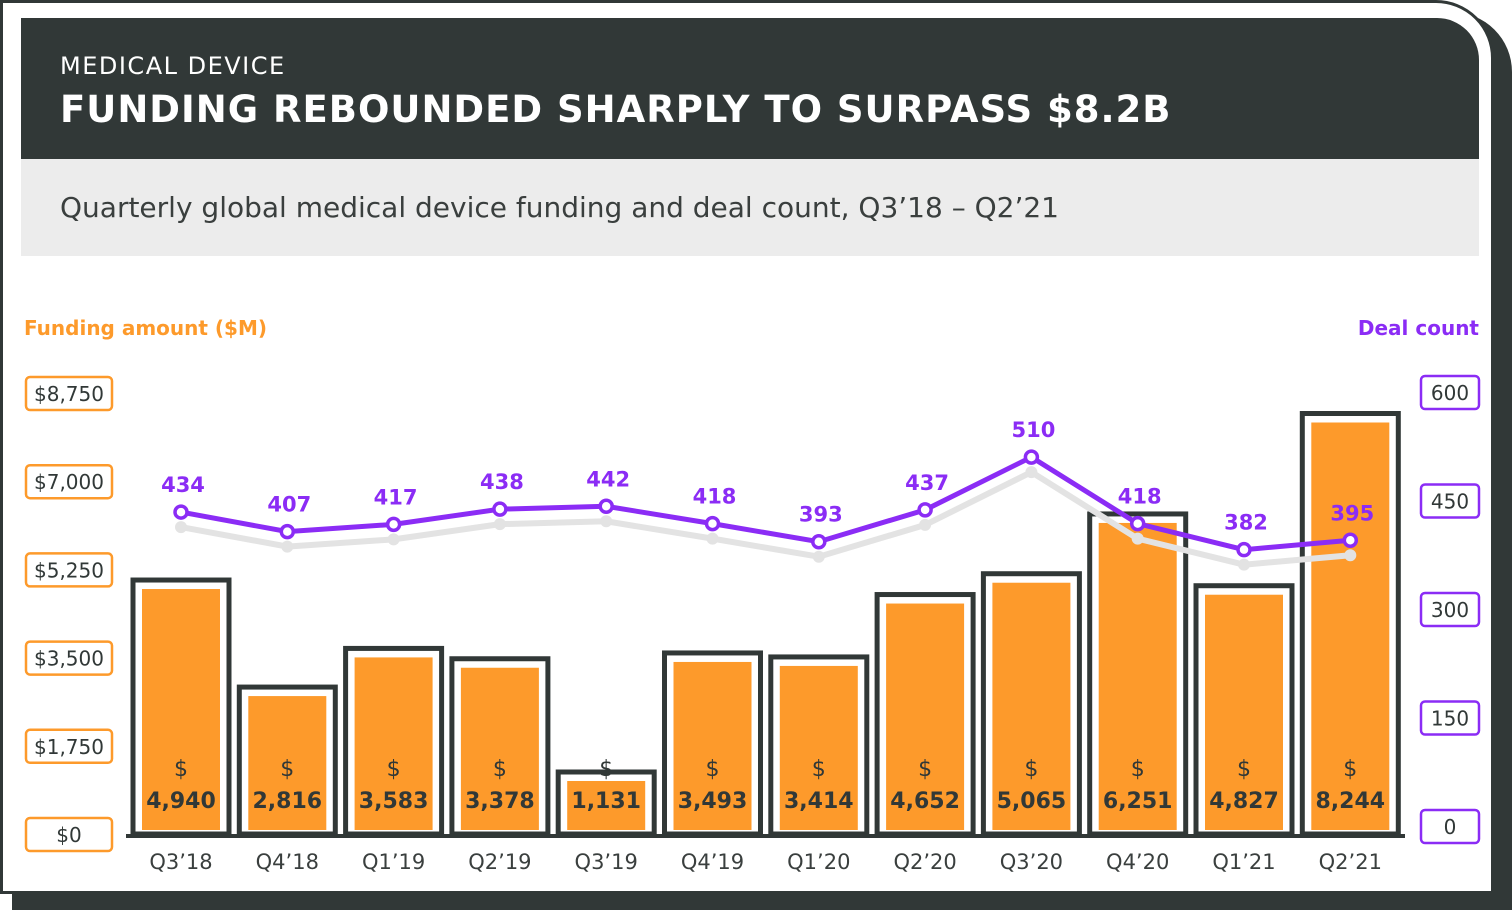  Describe the element at coordinates (1138, 801) in the screenshot. I see `bar-data-label: 6,251` at that location.